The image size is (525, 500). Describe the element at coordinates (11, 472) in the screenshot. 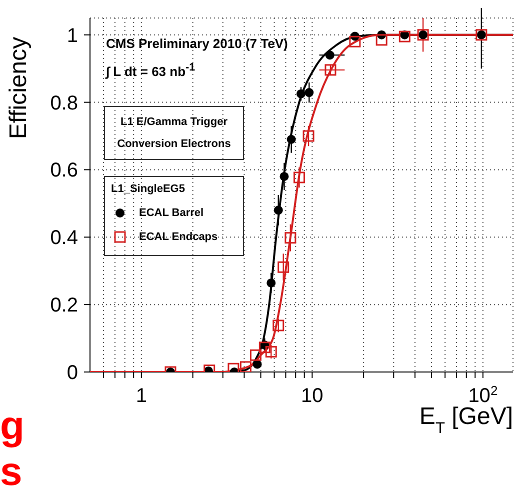

I see `text: s` at that location.